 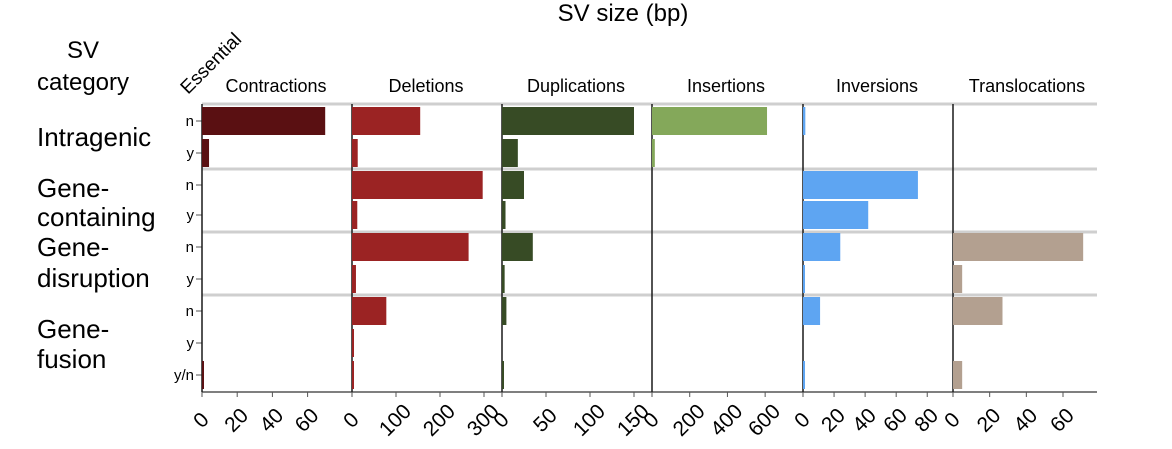 I want to click on row-axis-title-line2: category, so click(x=83, y=82).